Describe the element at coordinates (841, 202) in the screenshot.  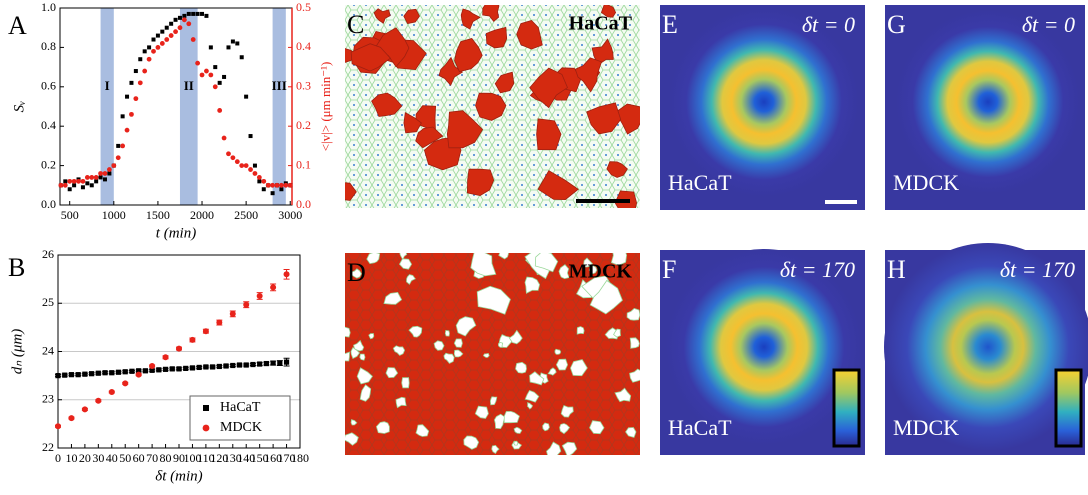
I see `scale-bar` at that location.